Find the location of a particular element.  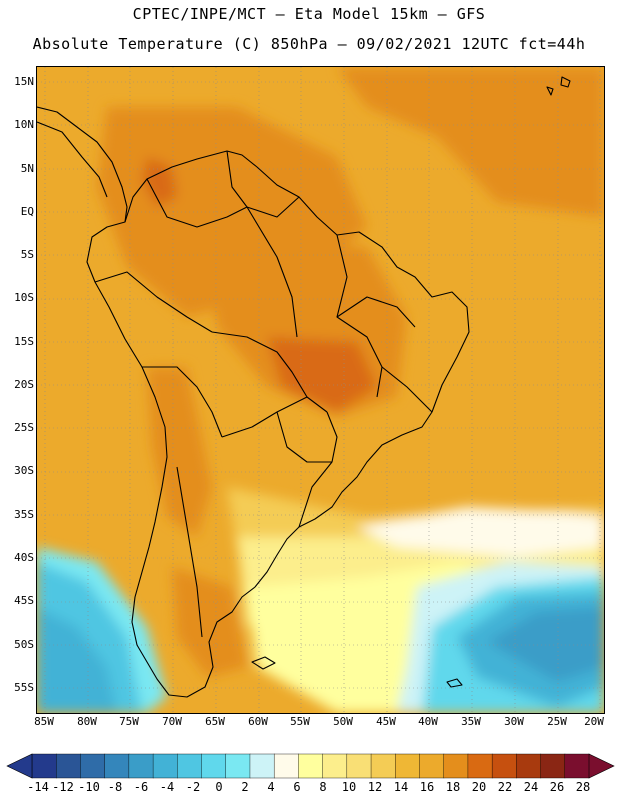

colorbar-label: -14 is located at coordinates (38, 787).